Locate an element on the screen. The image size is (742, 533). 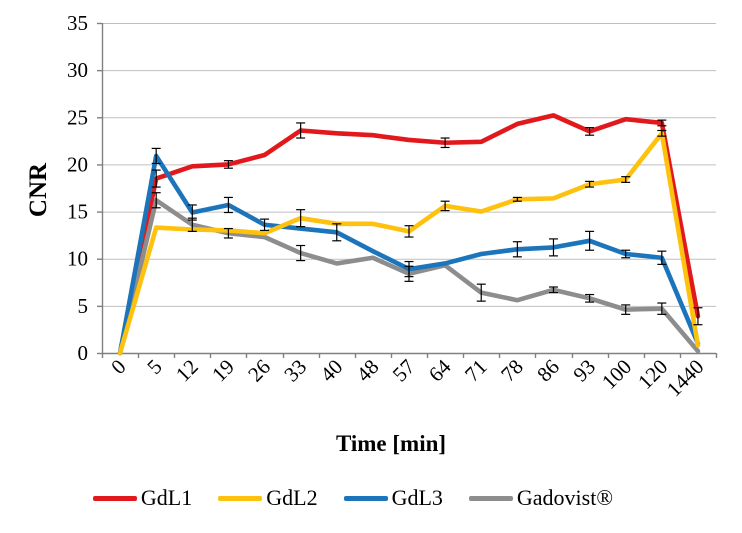
svg-text: 30 is located at coordinates (77, 70).